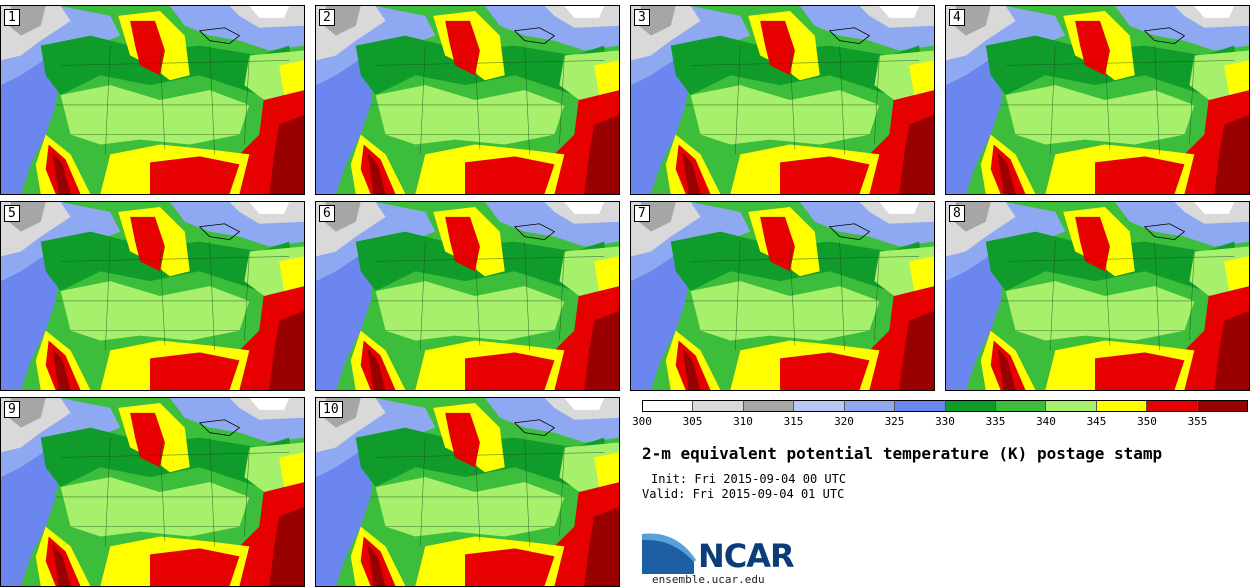 The height and width of the screenshot is (588, 1260). What do you see at coordinates (945, 421) in the screenshot?
I see `colorbar-tick-label: 330` at bounding box center [945, 421].